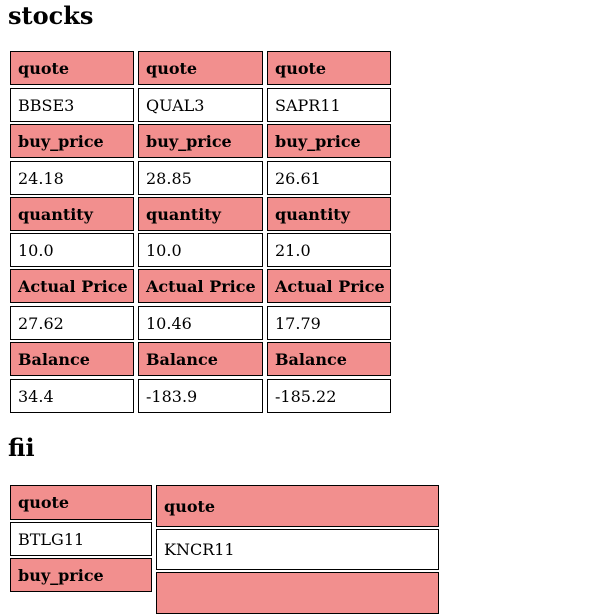 The image size is (613, 614). Describe the element at coordinates (200, 214) in the screenshot. I see `stocks-col2-quantity-header: quantity` at that location.